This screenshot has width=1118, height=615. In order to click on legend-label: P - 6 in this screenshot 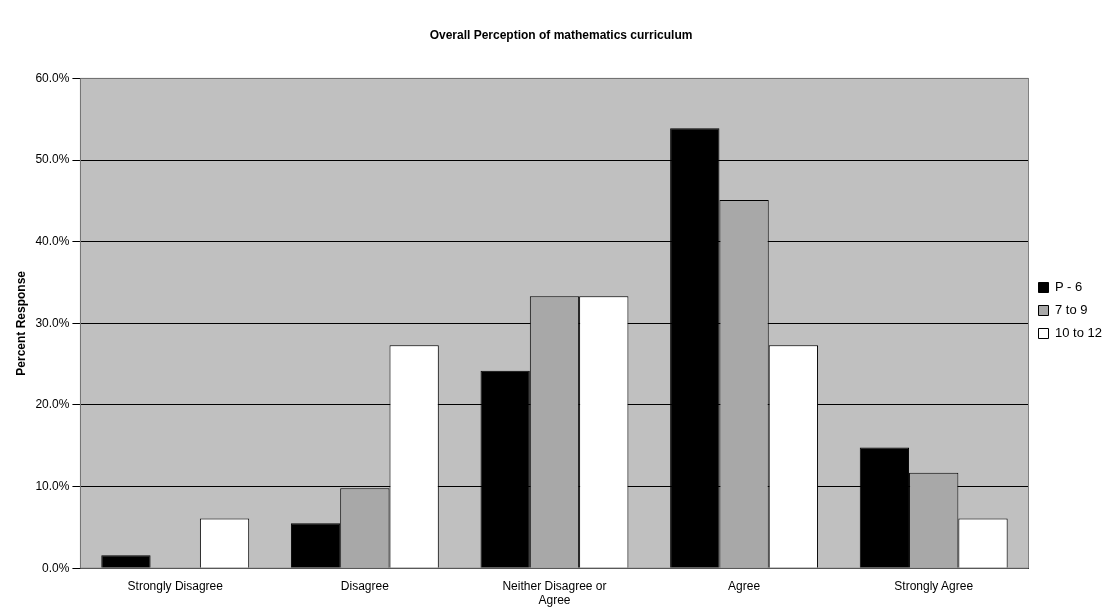, I will do `click(1069, 287)`.